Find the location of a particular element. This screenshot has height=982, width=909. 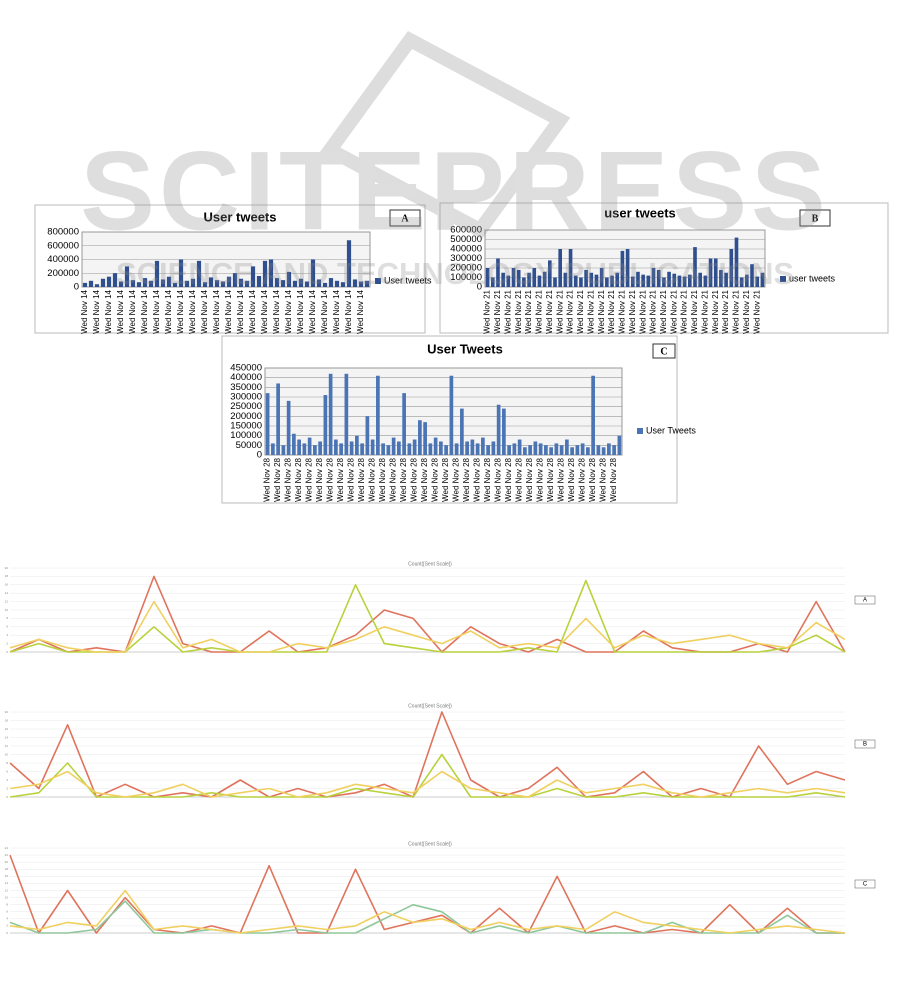

y-tick-label: 500000 is located at coordinates (466, 239).